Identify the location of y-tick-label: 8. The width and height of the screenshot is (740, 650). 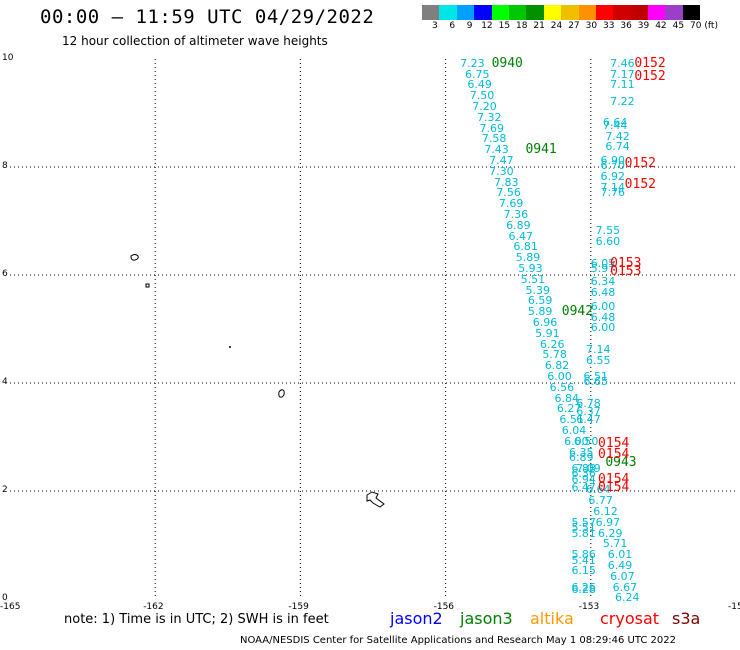
(5, 166).